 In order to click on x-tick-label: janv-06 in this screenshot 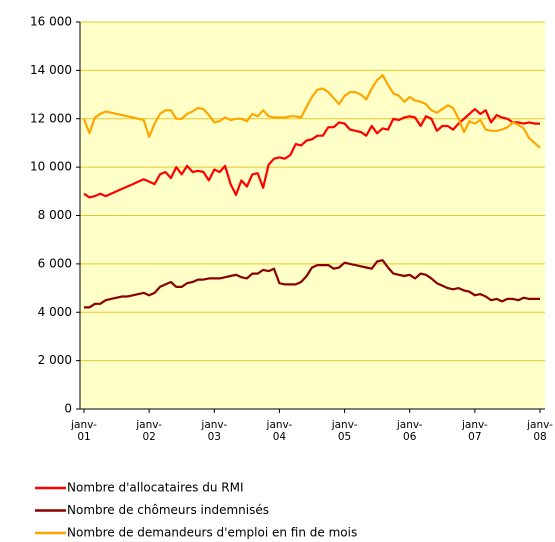, I will do `click(409, 431)`.